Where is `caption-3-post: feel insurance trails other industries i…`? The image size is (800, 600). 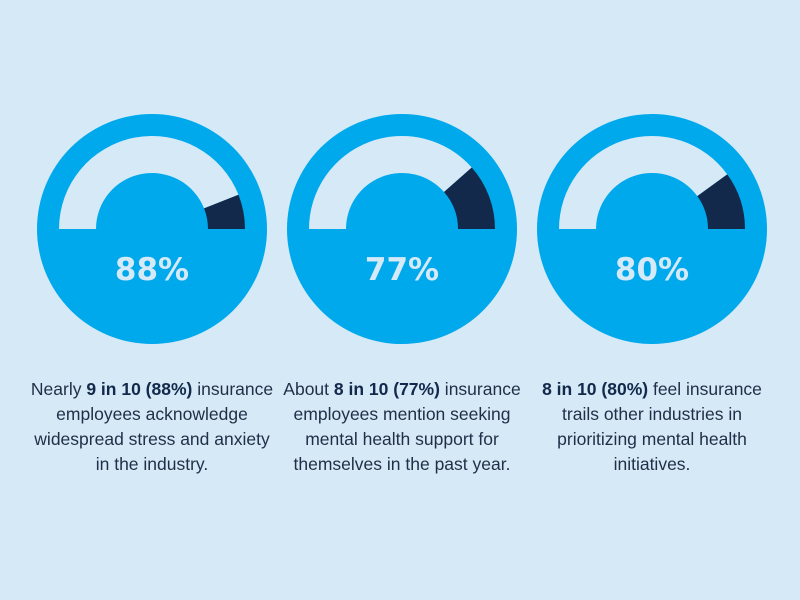
caption-3-post: feel insurance trails other industries i… is located at coordinates (659, 426).